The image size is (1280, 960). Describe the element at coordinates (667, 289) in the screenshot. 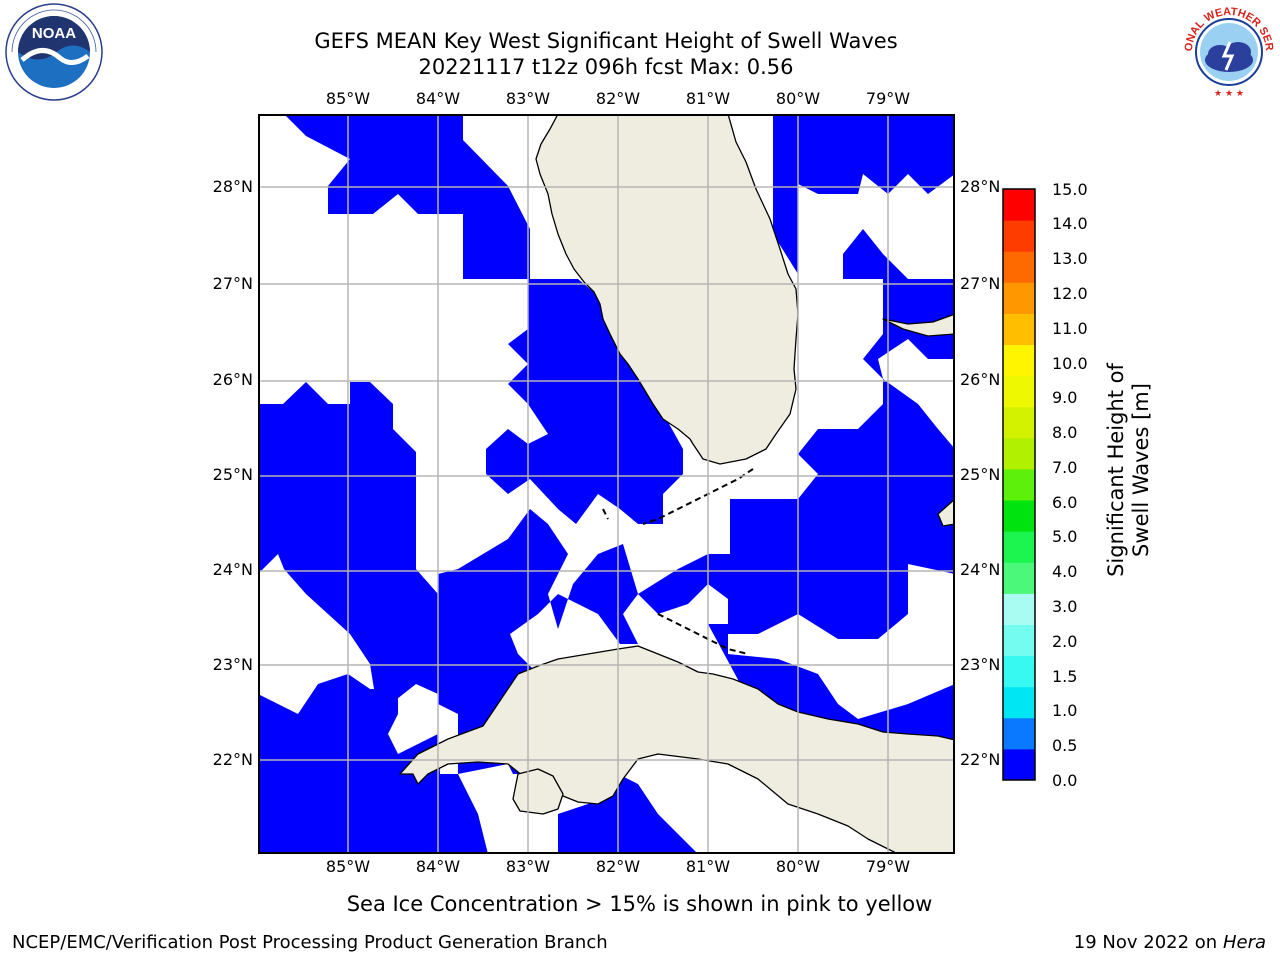

I see `florida-peninsula` at that location.